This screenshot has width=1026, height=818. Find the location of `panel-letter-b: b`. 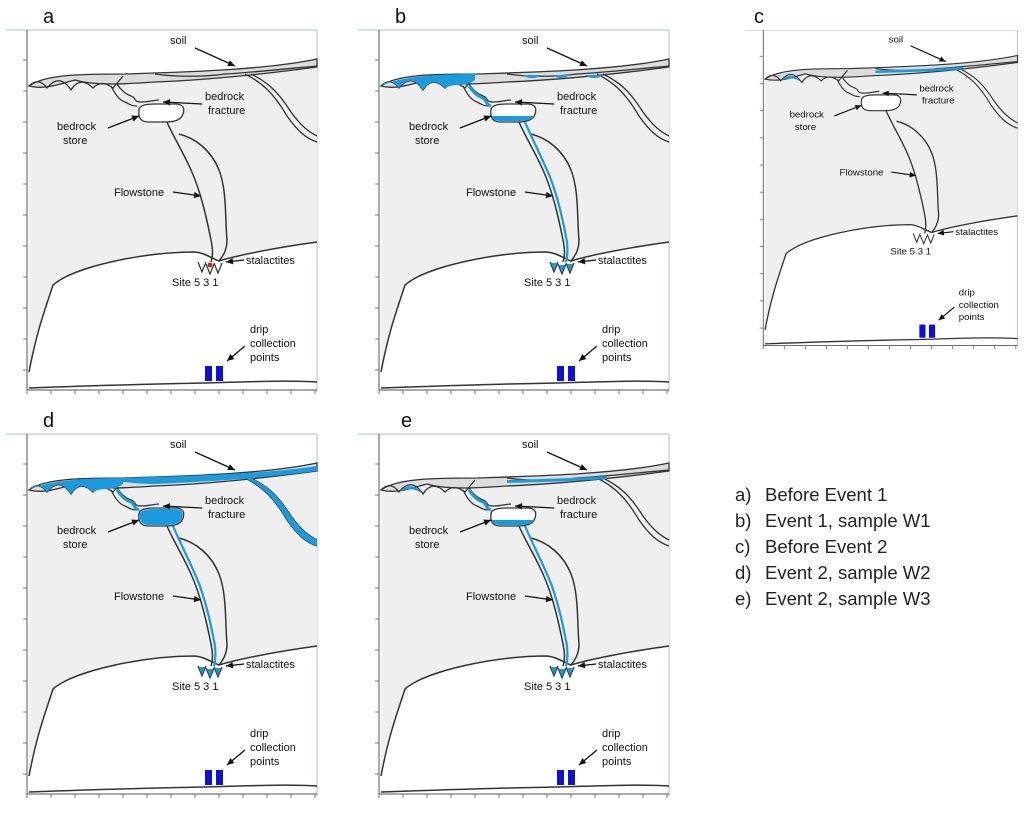

panel-letter-b: b is located at coordinates (401, 17).